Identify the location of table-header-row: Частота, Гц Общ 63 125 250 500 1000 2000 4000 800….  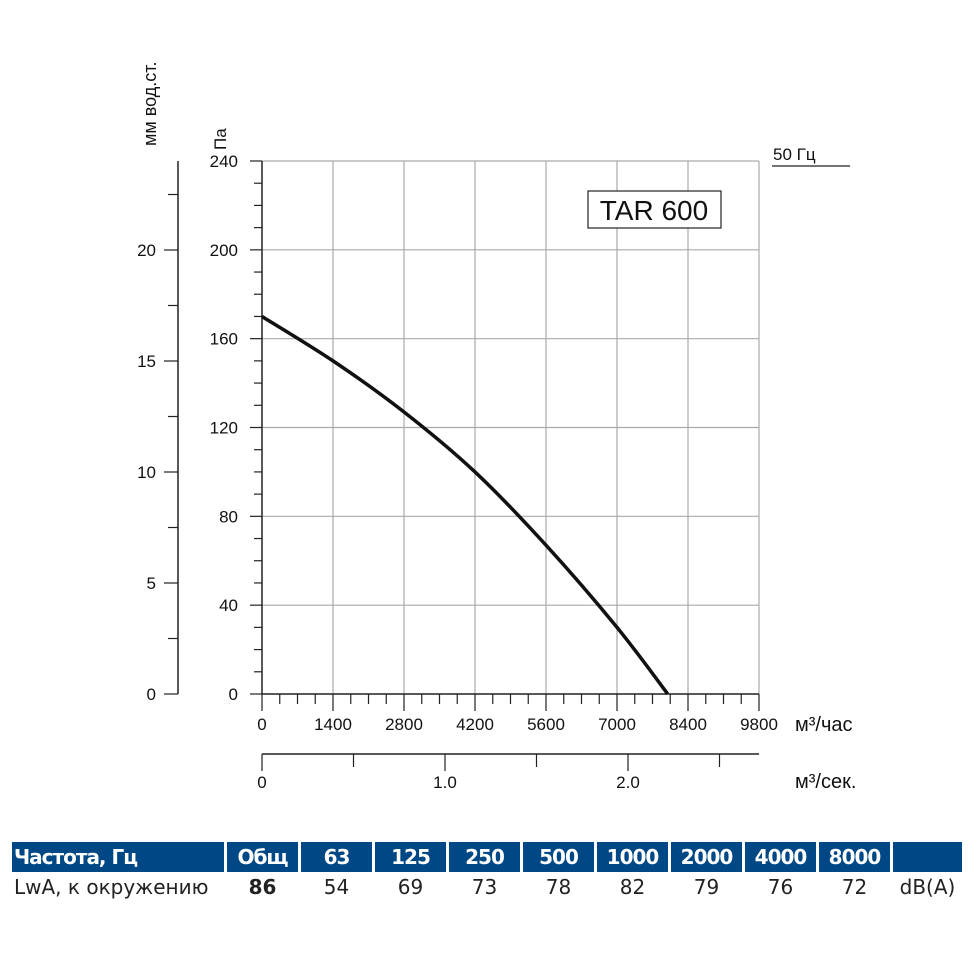
(489, 857).